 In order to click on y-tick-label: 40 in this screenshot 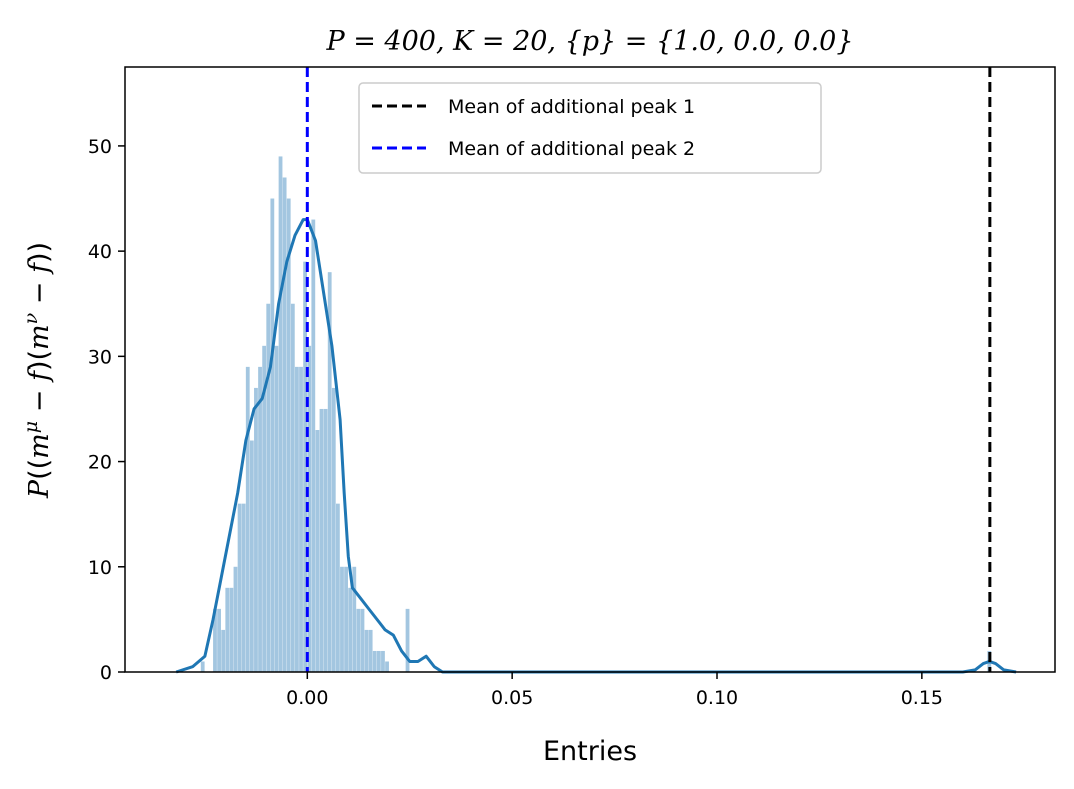, I will do `click(100, 252)`.